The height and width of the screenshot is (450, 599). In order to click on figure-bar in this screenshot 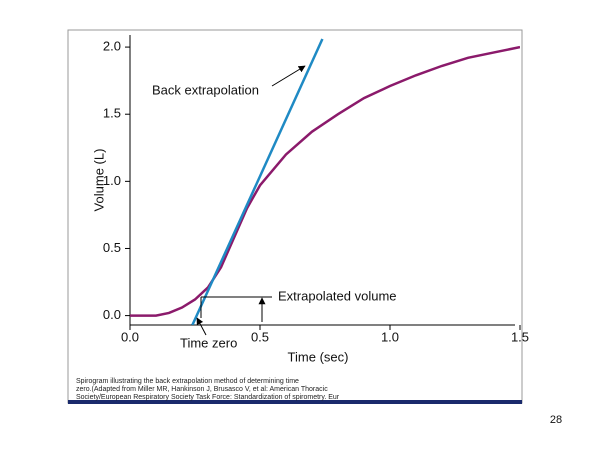, I will do `click(295, 402)`.